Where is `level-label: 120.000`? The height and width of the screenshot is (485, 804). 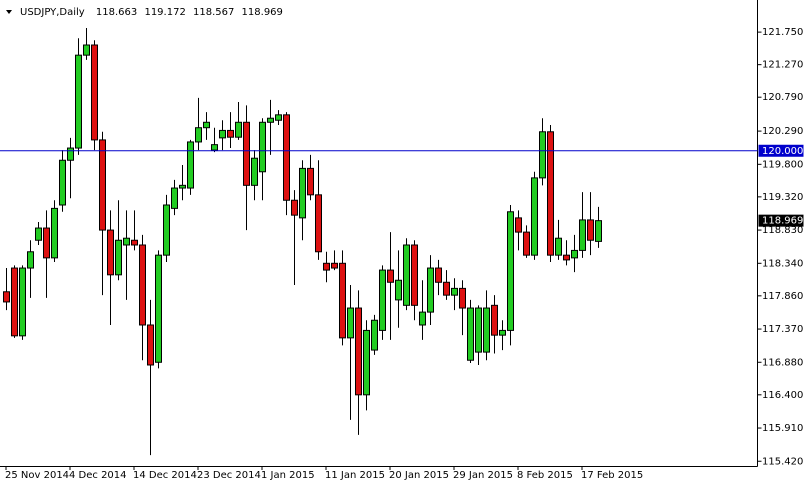
level-label: 120.000 is located at coordinates (782, 151).